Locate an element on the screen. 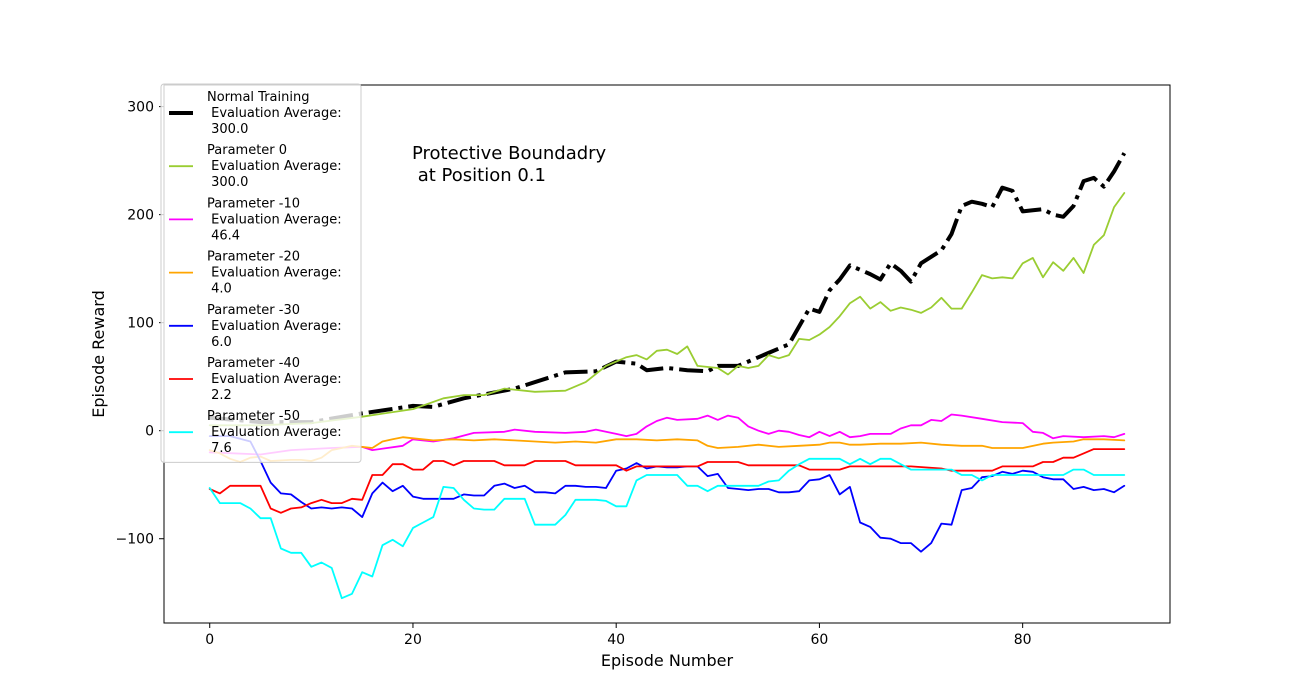 Image resolution: width=1300 pixels, height=700 pixels. y-axis-label: Episode Reward is located at coordinates (98, 354).